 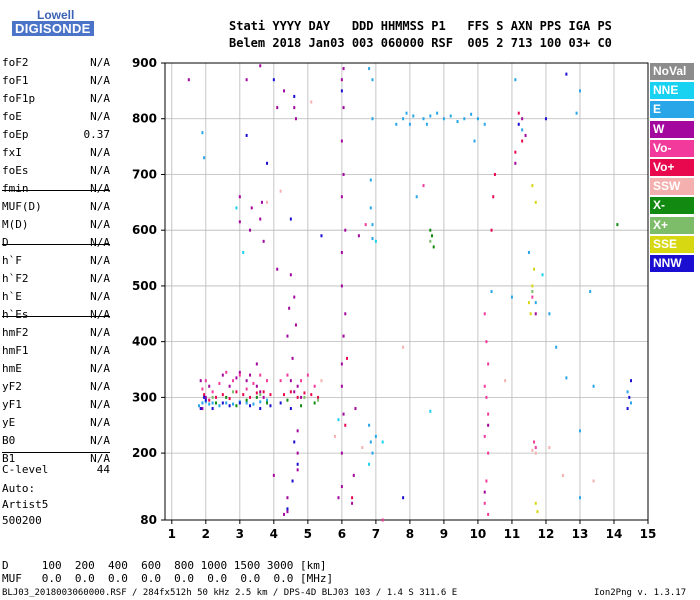 I want to click on x-tick-label: 1, so click(x=172, y=534).